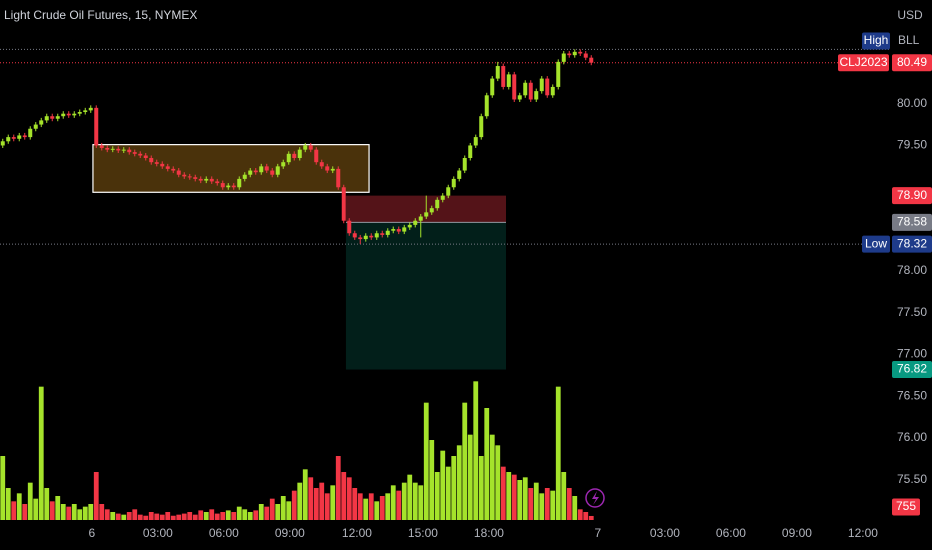 This screenshot has height=550, width=932. Describe the element at coordinates (912, 479) in the screenshot. I see `y-tick-label: 75.50` at that location.